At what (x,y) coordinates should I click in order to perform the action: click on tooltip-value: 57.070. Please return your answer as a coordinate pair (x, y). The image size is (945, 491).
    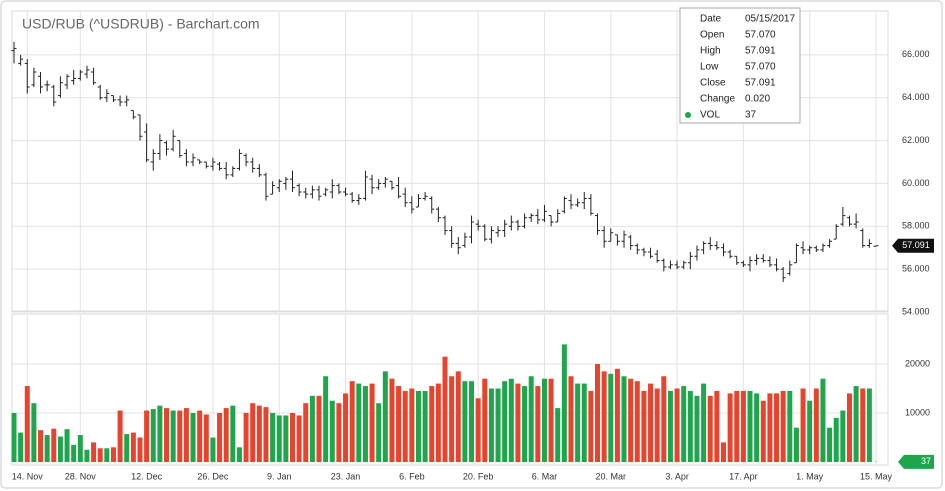
    Looking at the image, I should click on (760, 35).